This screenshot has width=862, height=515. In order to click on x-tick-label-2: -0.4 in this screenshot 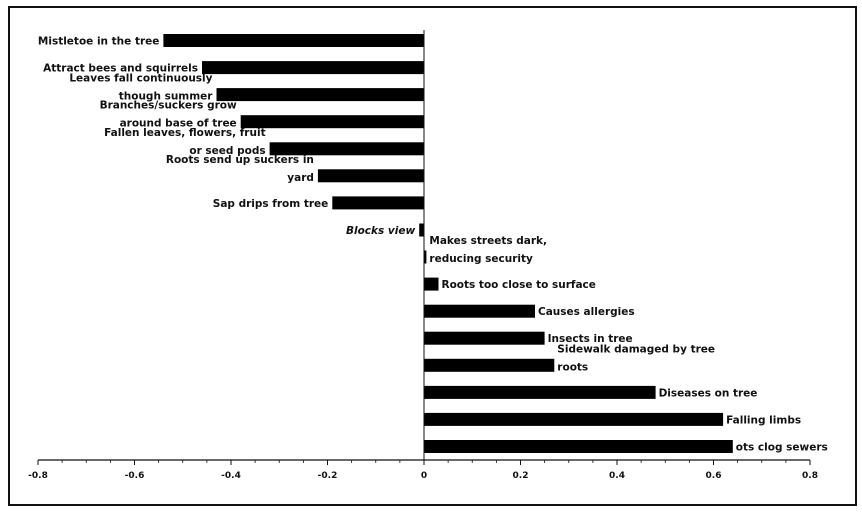, I will do `click(231, 476)`.